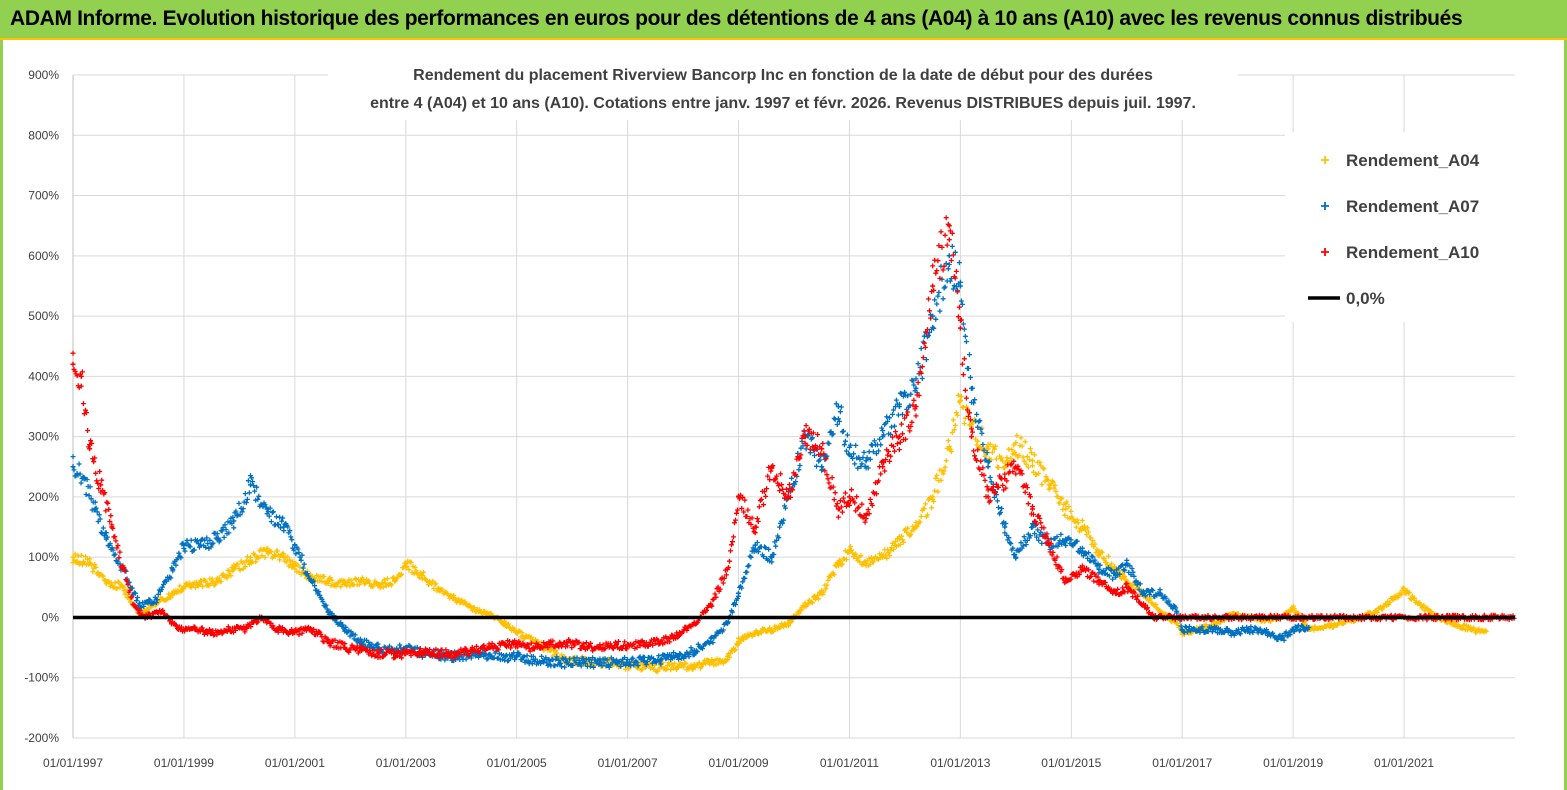  I want to click on y-tick-label: 400%, so click(43, 376).